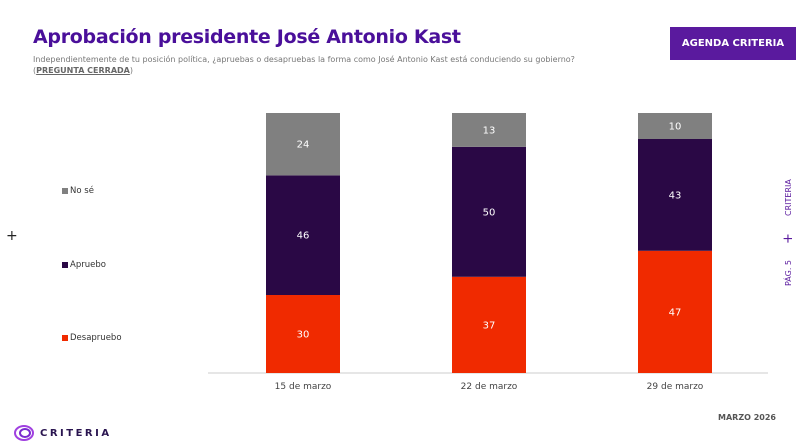  What do you see at coordinates (96, 338) in the screenshot?
I see `legend-label: Desapruebo` at bounding box center [96, 338].